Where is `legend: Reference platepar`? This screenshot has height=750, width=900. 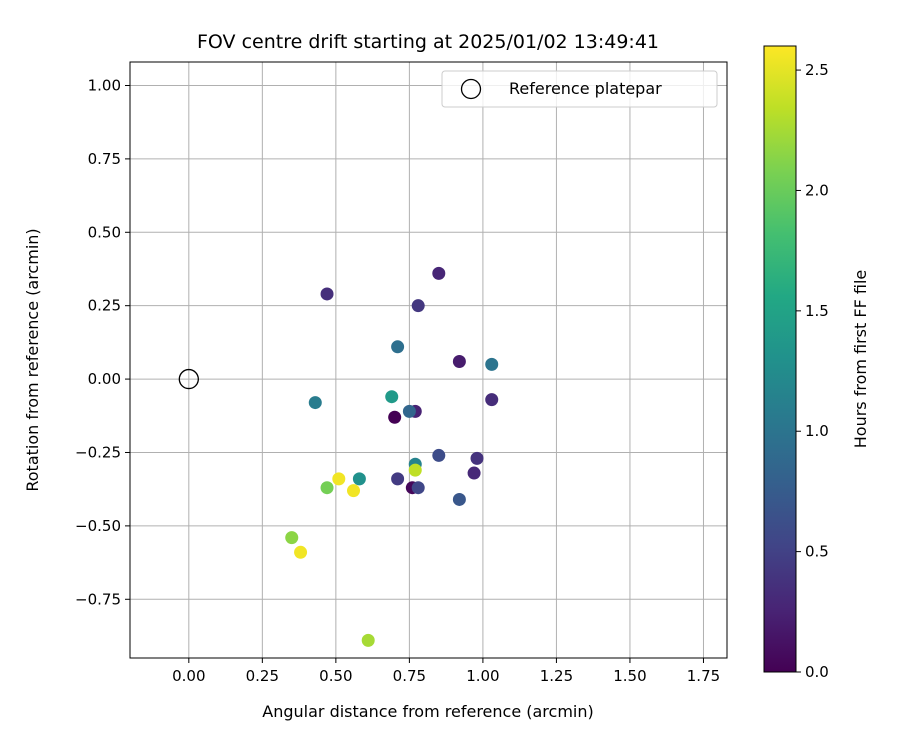
legend: Reference platepar is located at coordinates (579, 89).